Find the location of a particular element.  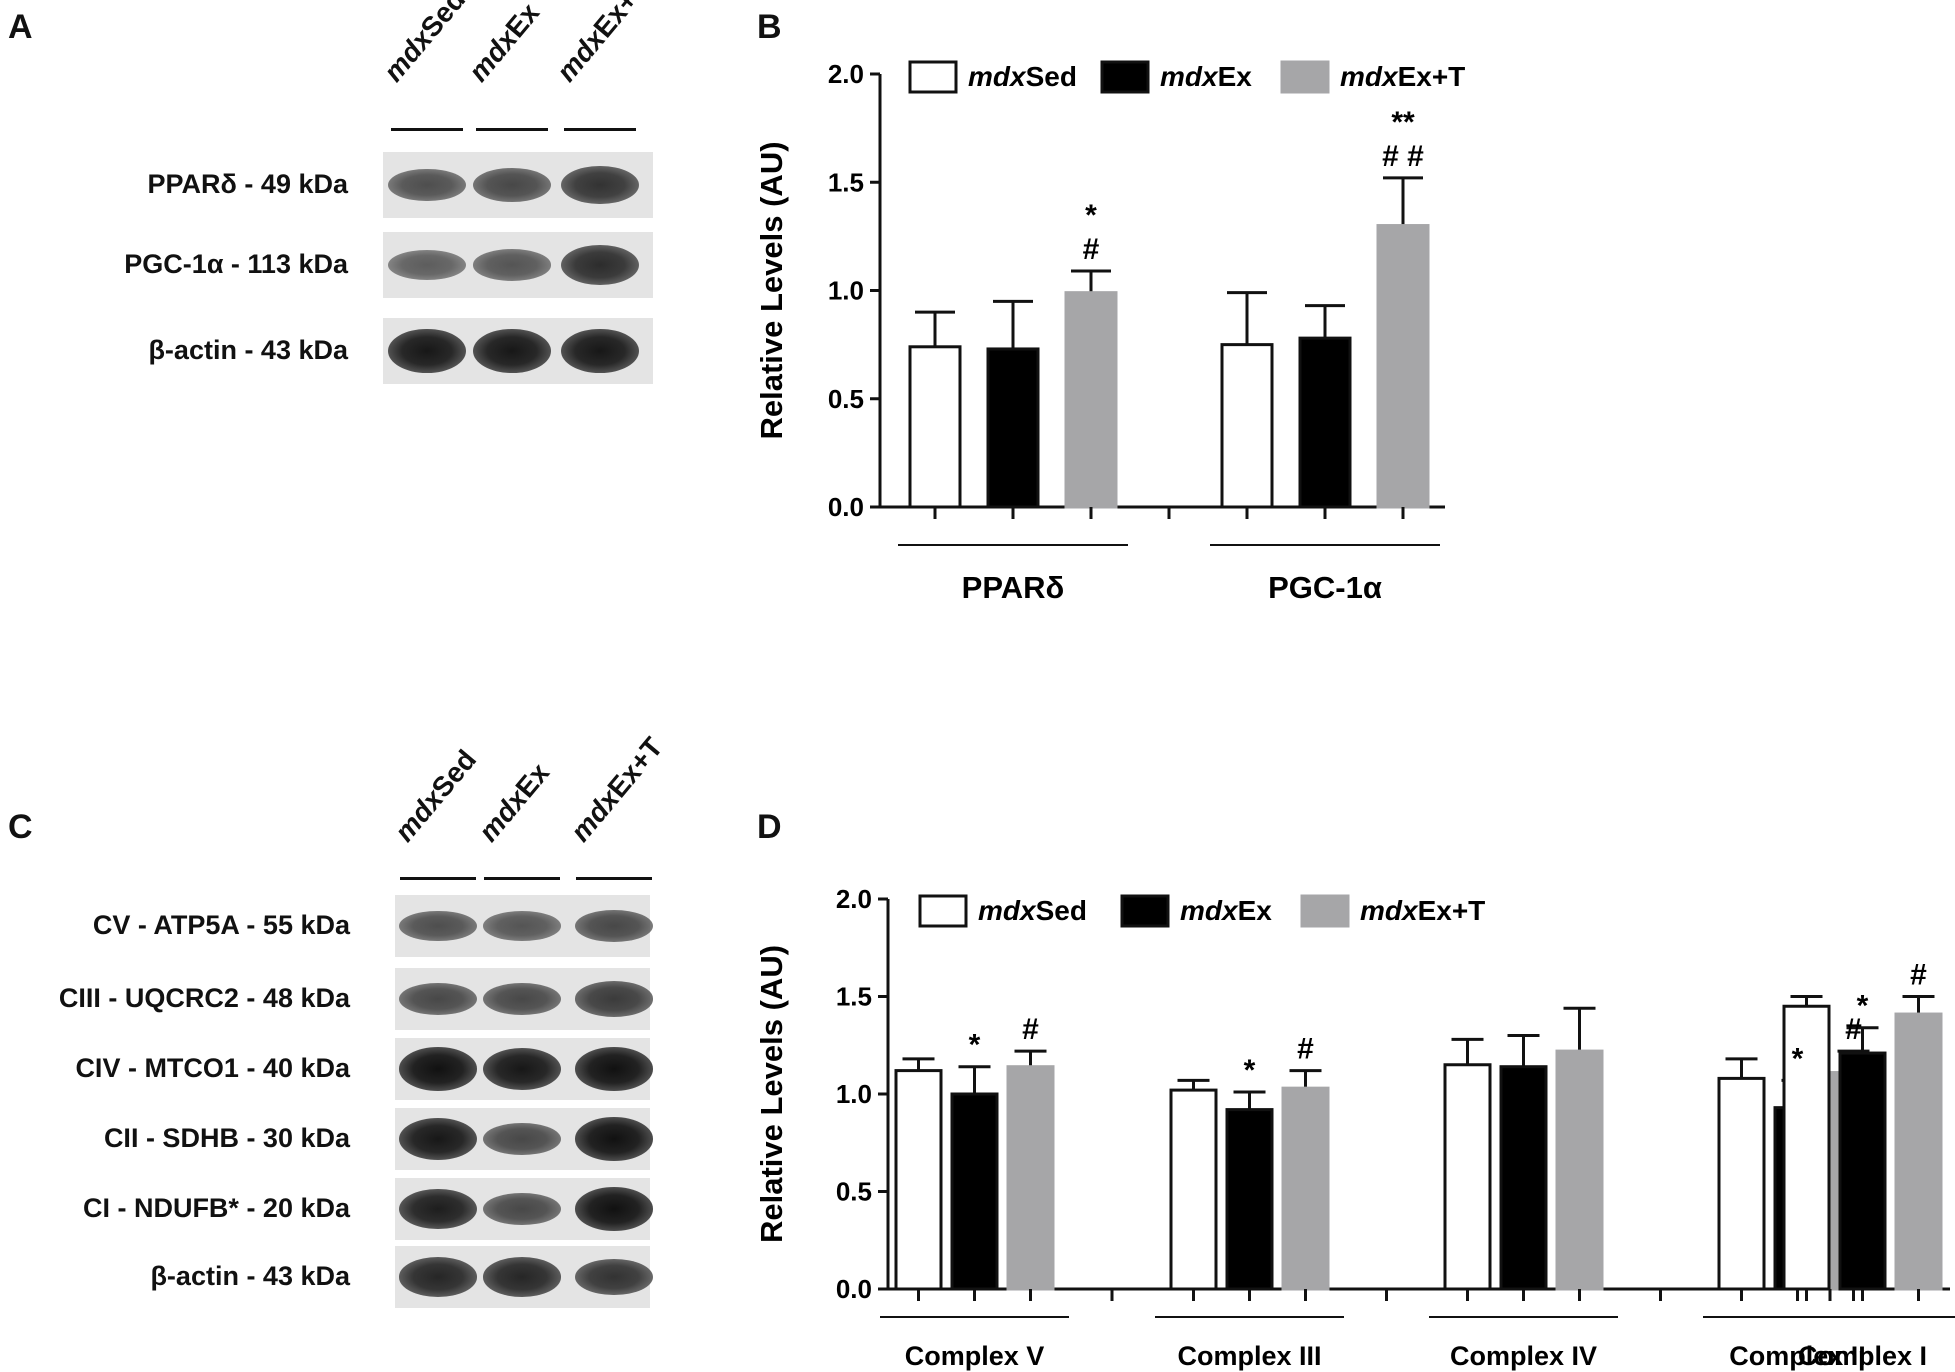

x-category-label: PPARδ is located at coordinates (1013, 587).